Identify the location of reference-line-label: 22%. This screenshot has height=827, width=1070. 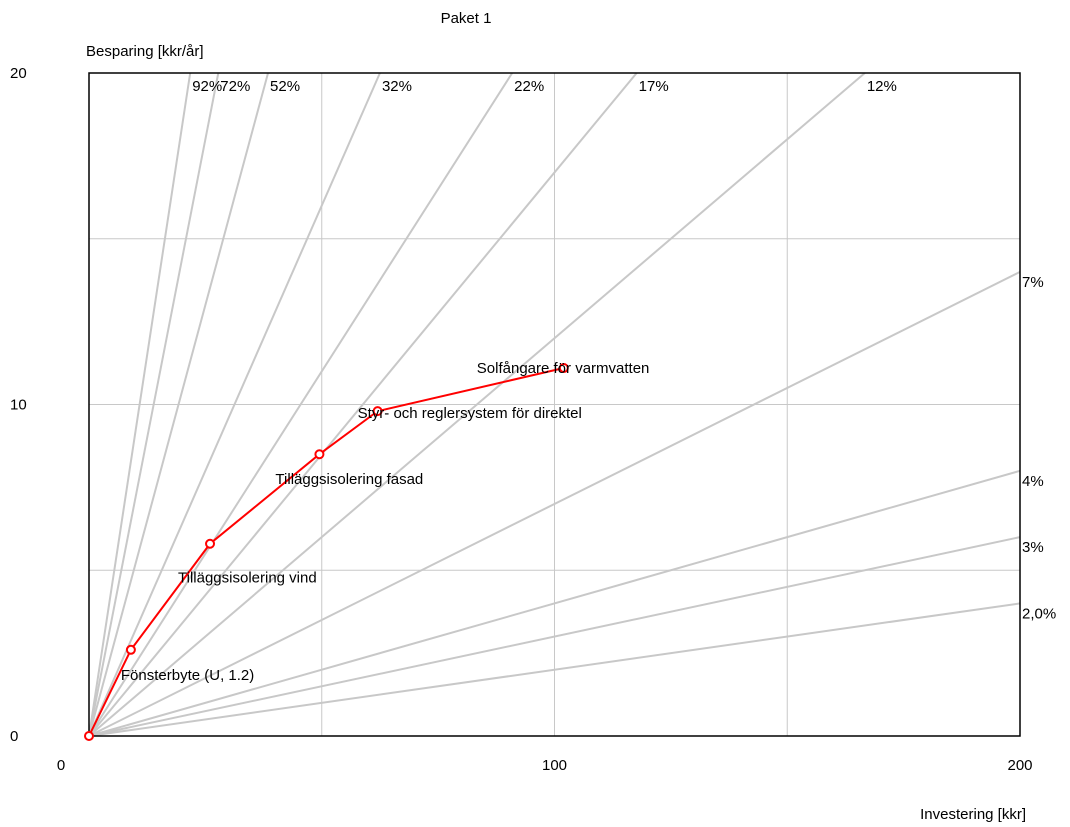
(529, 86).